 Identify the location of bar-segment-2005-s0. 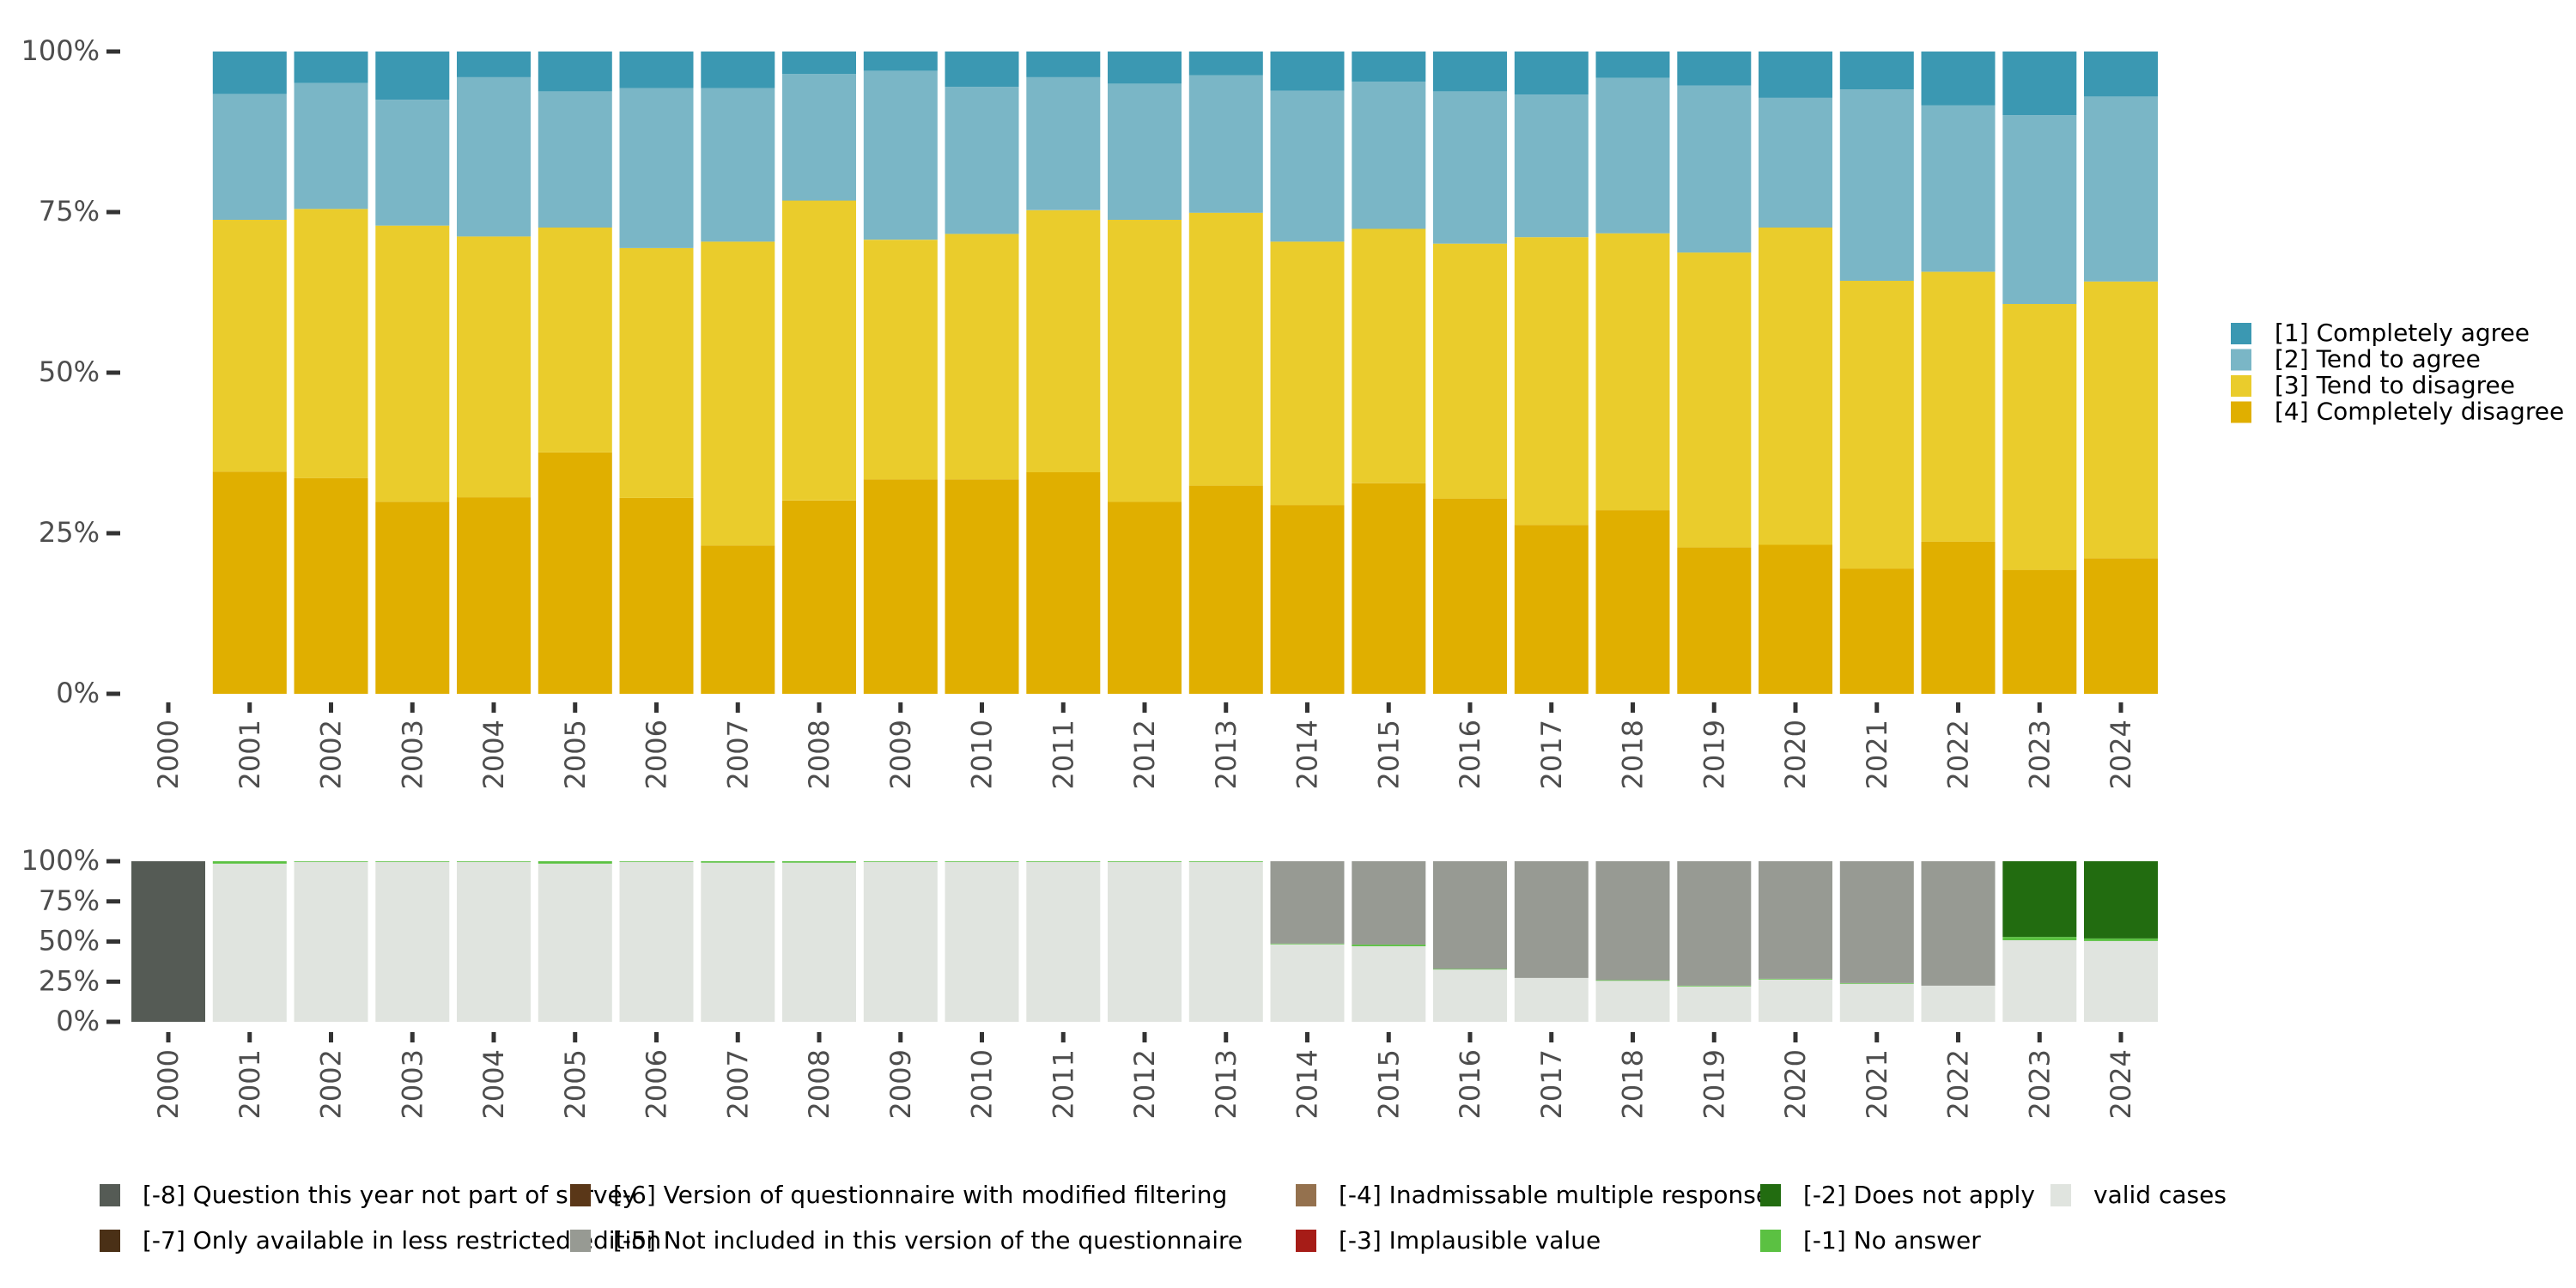
(575, 943).